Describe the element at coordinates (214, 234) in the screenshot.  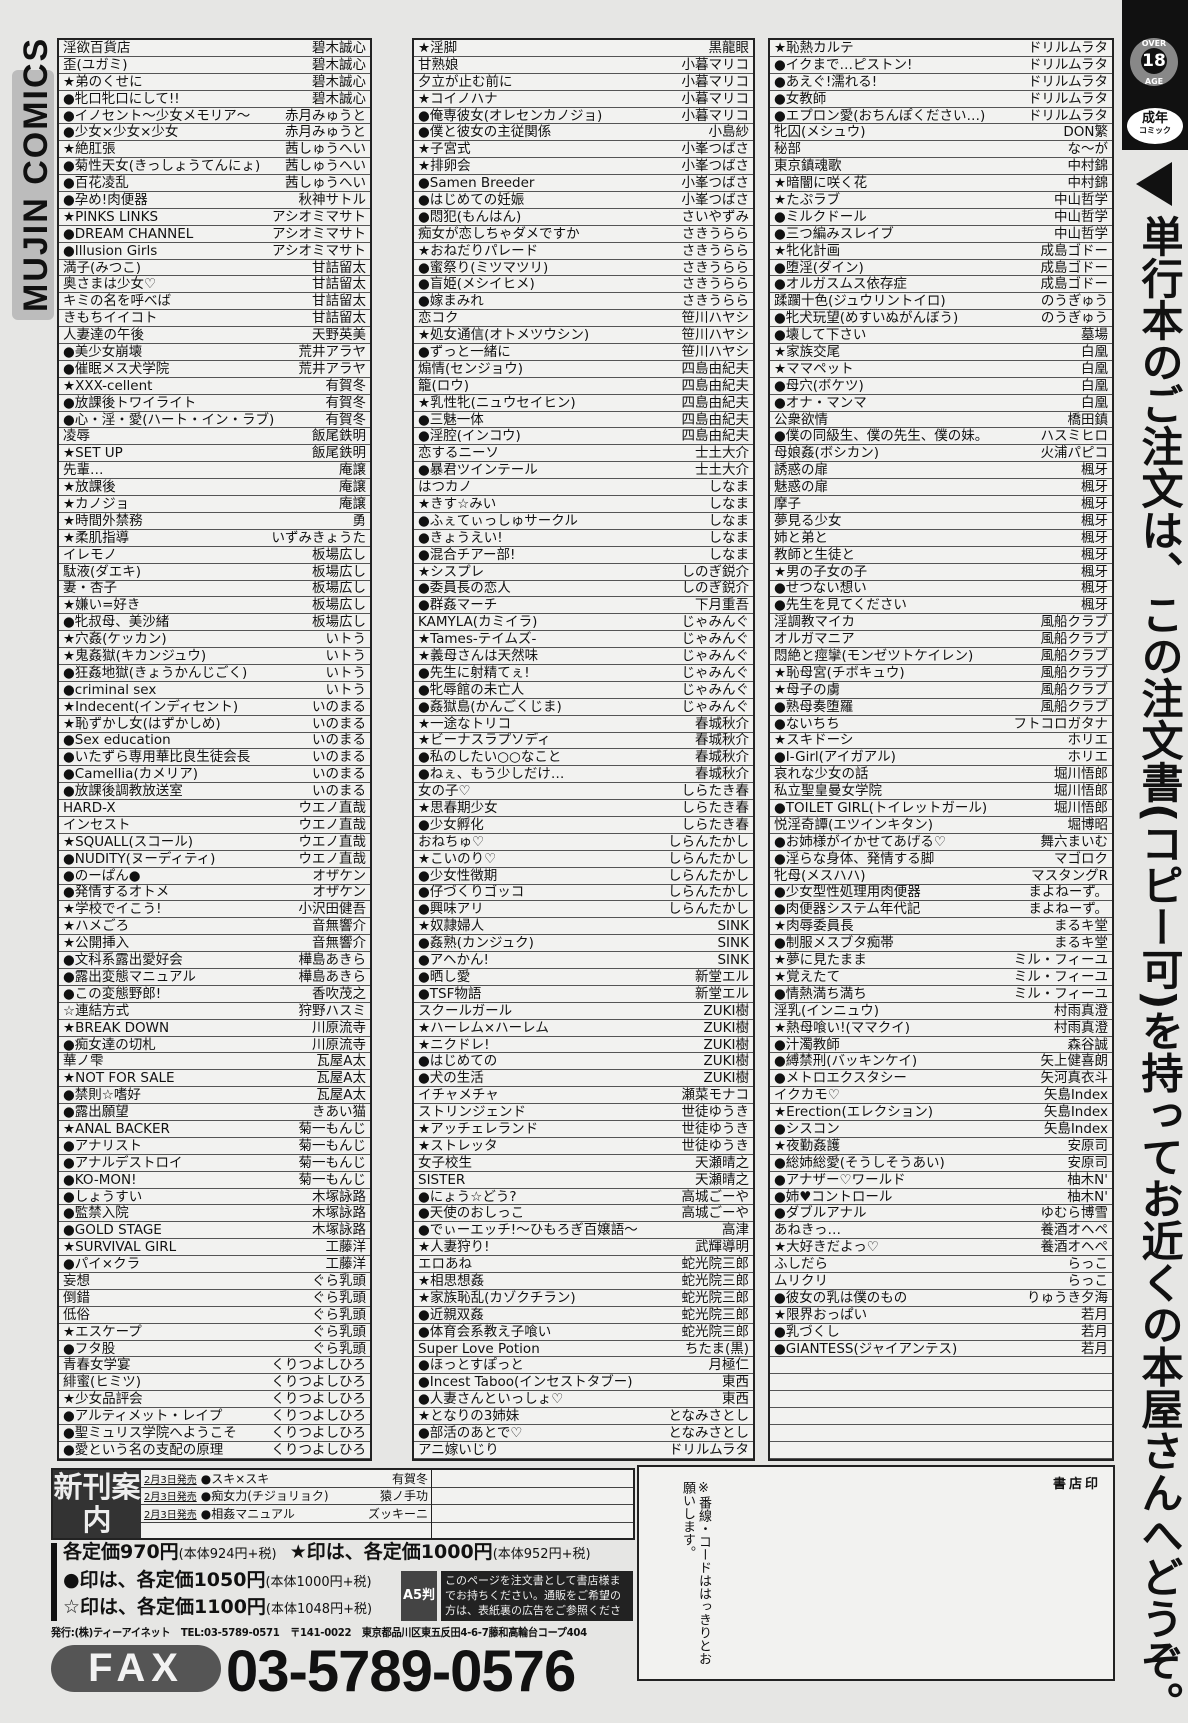
I see `order-row: ●DREAM CHANNEL アシオミマサト` at that location.